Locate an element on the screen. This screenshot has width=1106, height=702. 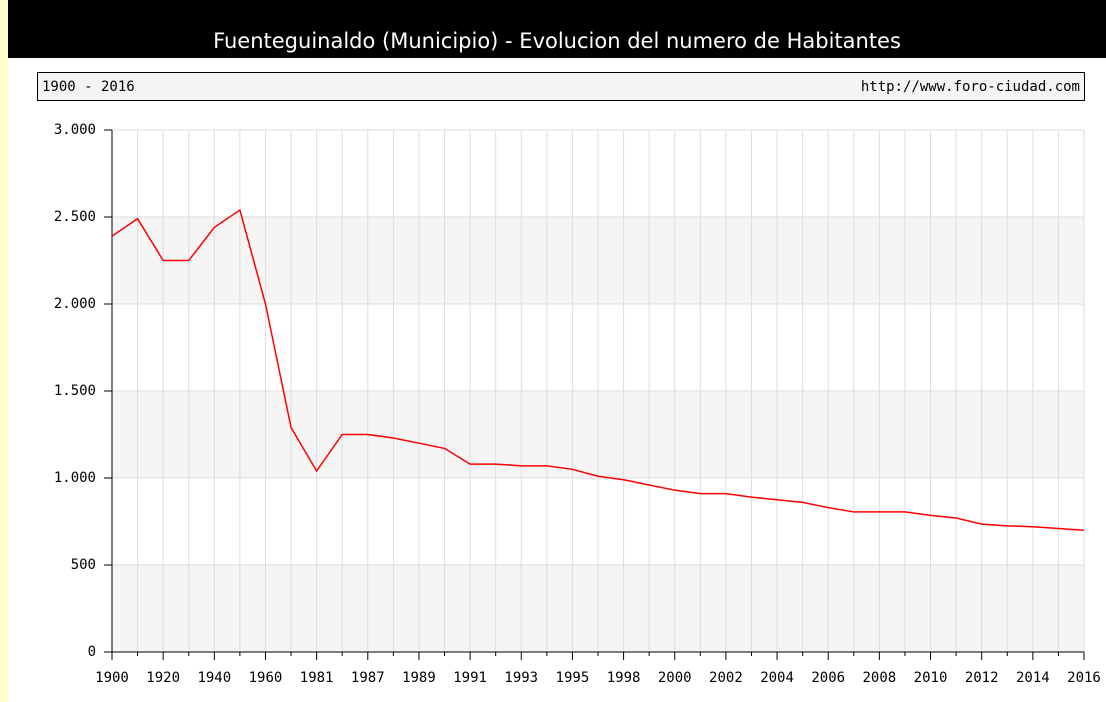
y-tick-label: 2.000 is located at coordinates (75, 304).